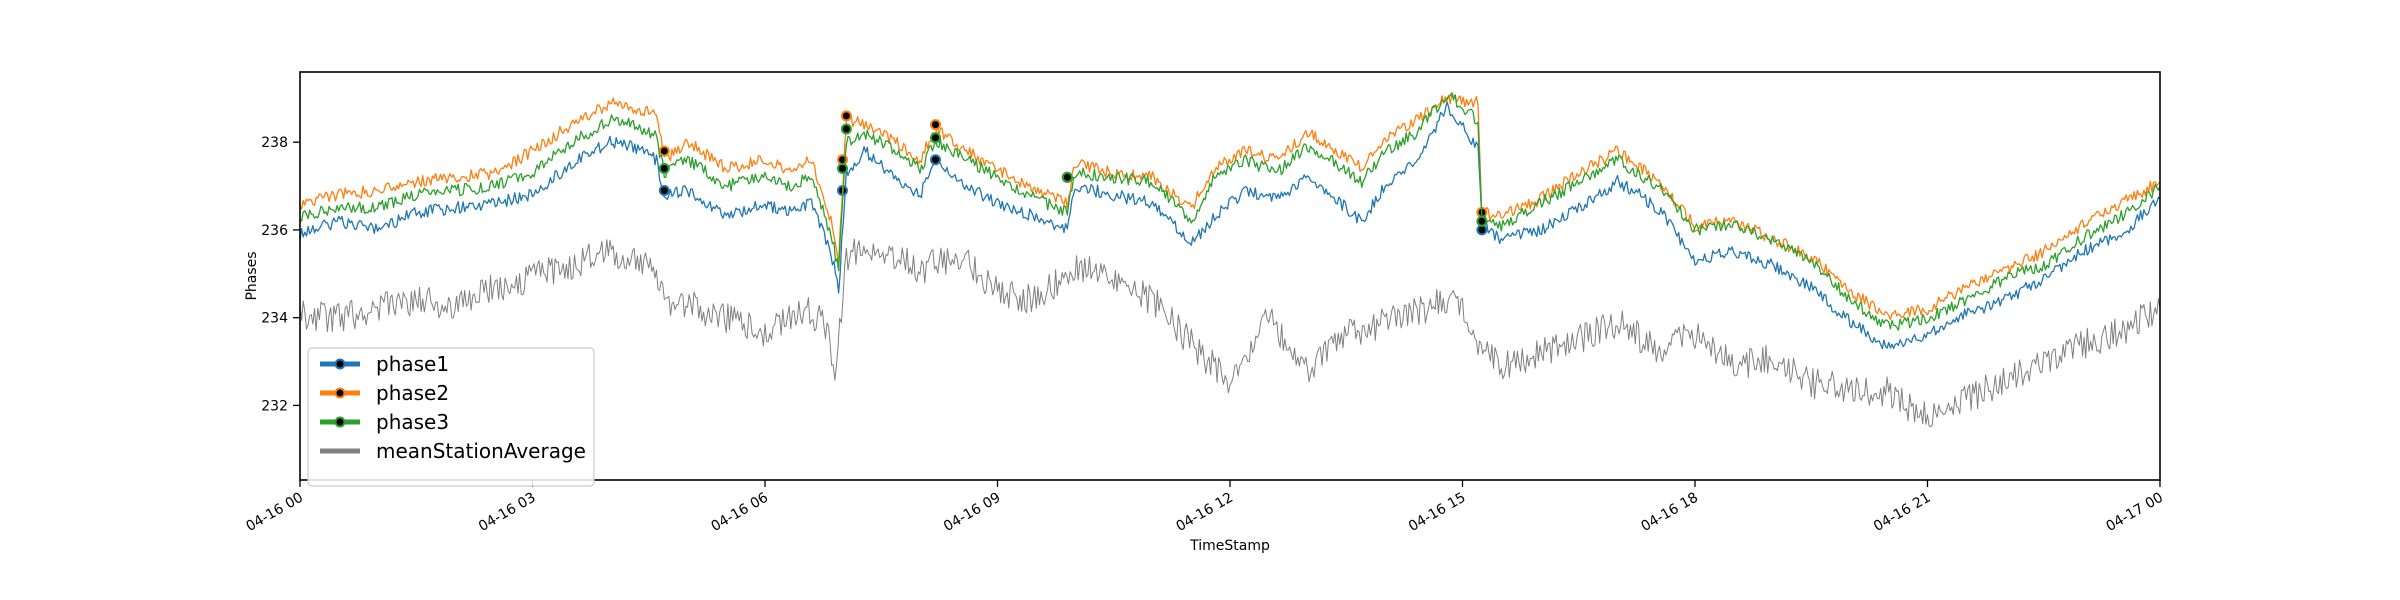 This screenshot has height=600, width=2400. I want to click on y-tick-label: 234, so click(274, 319).